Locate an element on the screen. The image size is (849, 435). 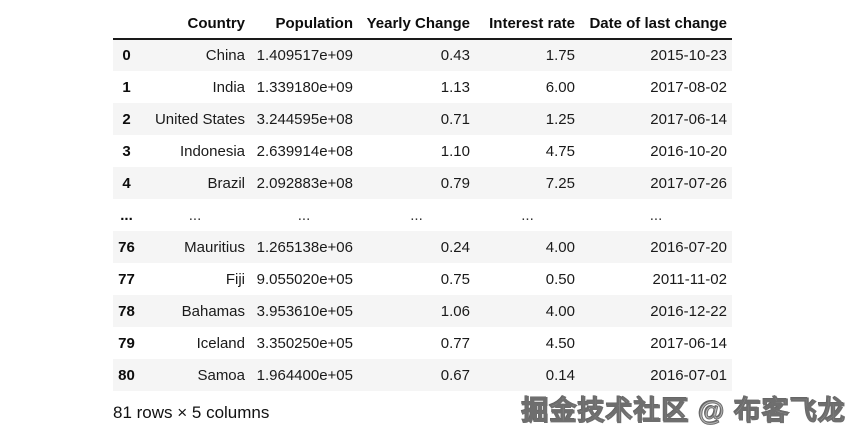
table-cell: 1.75 is located at coordinates (560, 55).